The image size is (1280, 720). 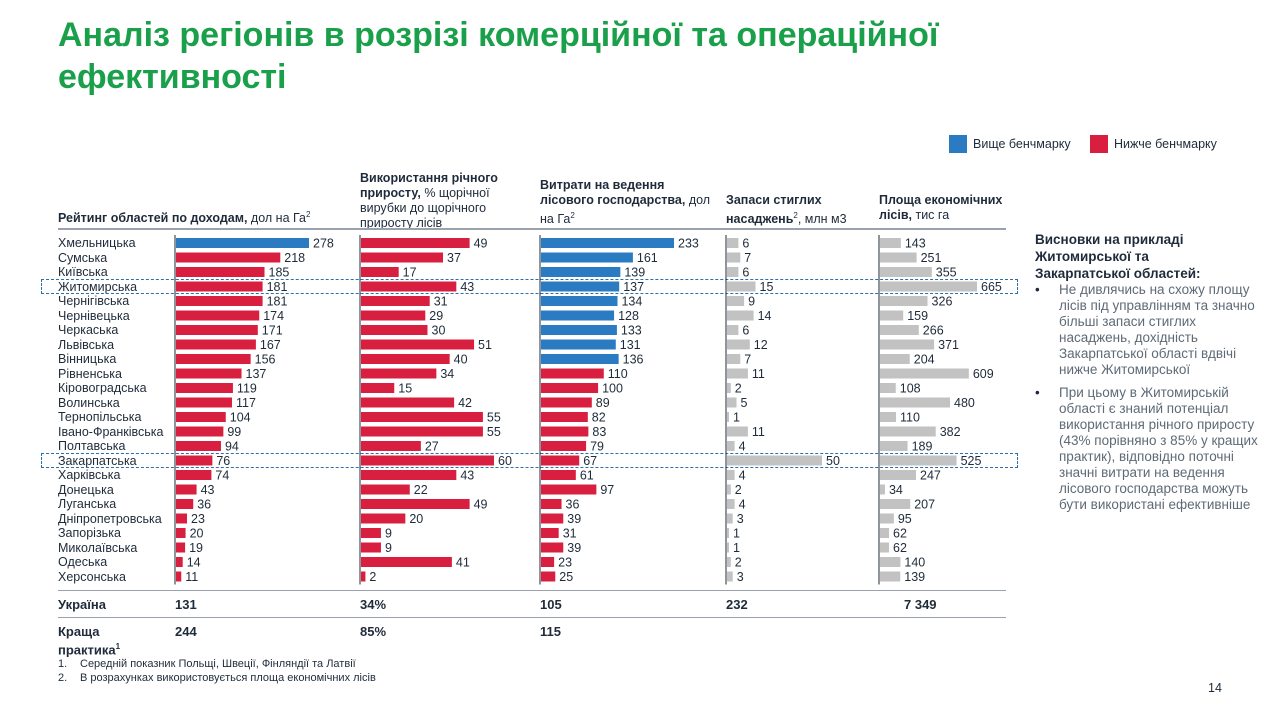 What do you see at coordinates (246, 403) in the screenshot?
I see `revenue-value-label: 117` at bounding box center [246, 403].